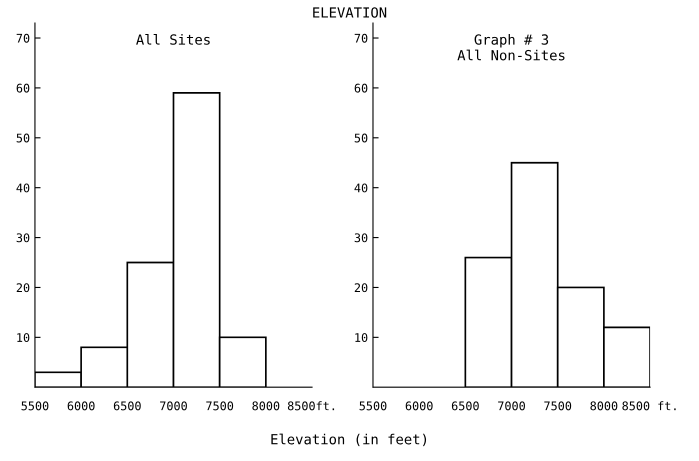  What do you see at coordinates (348, 440) in the screenshot?
I see `x-axis-title: Elevation (in feet)` at bounding box center [348, 440].